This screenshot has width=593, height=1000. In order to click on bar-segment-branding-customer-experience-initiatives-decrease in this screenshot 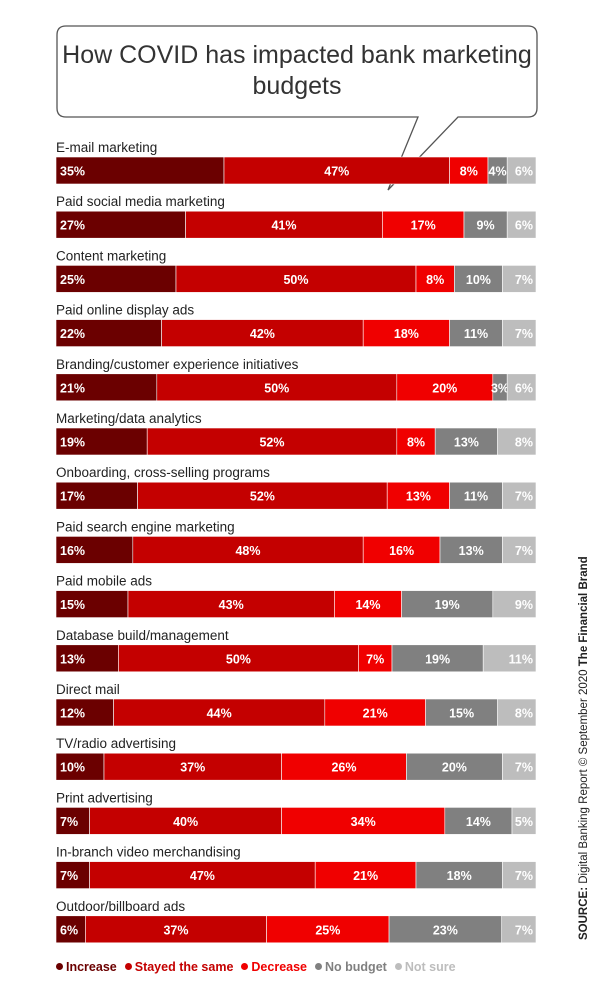, I will do `click(445, 387)`.